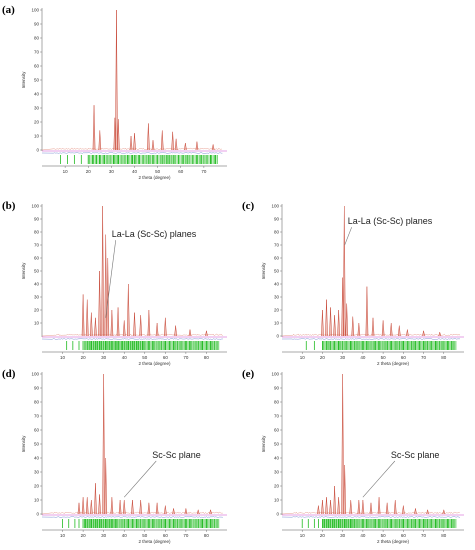 Image resolution: width=475 pixels, height=550 pixels. What do you see at coordinates (390, 221) in the screenshot?
I see `annotation-text: La-La (Sc-Sc) planes` at bounding box center [390, 221].